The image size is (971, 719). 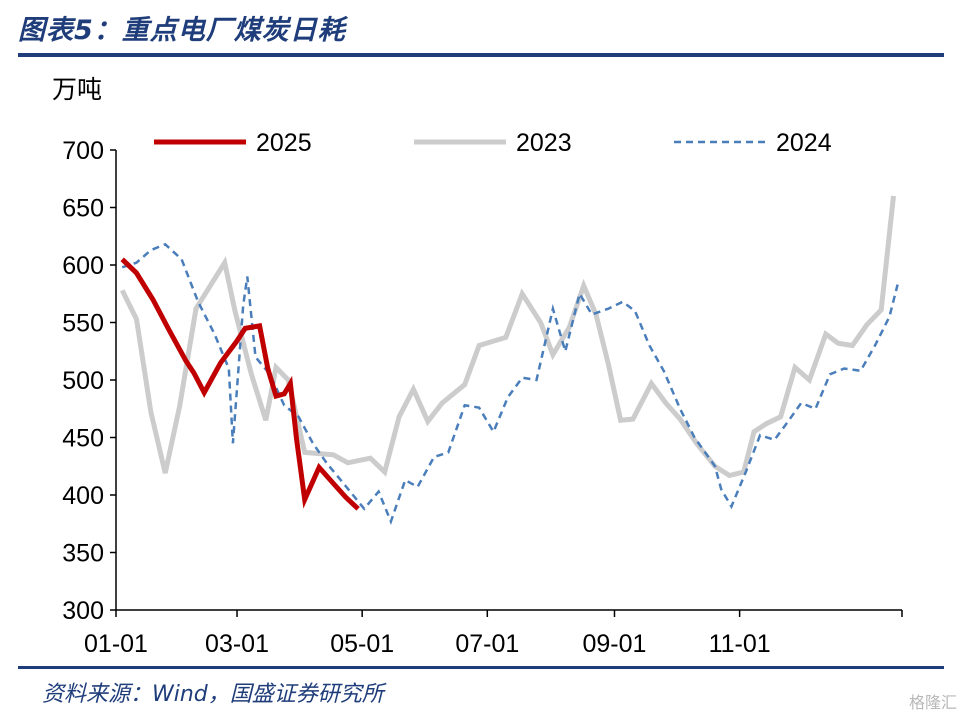 I want to click on y-tick-label: 650, so click(x=83, y=209).